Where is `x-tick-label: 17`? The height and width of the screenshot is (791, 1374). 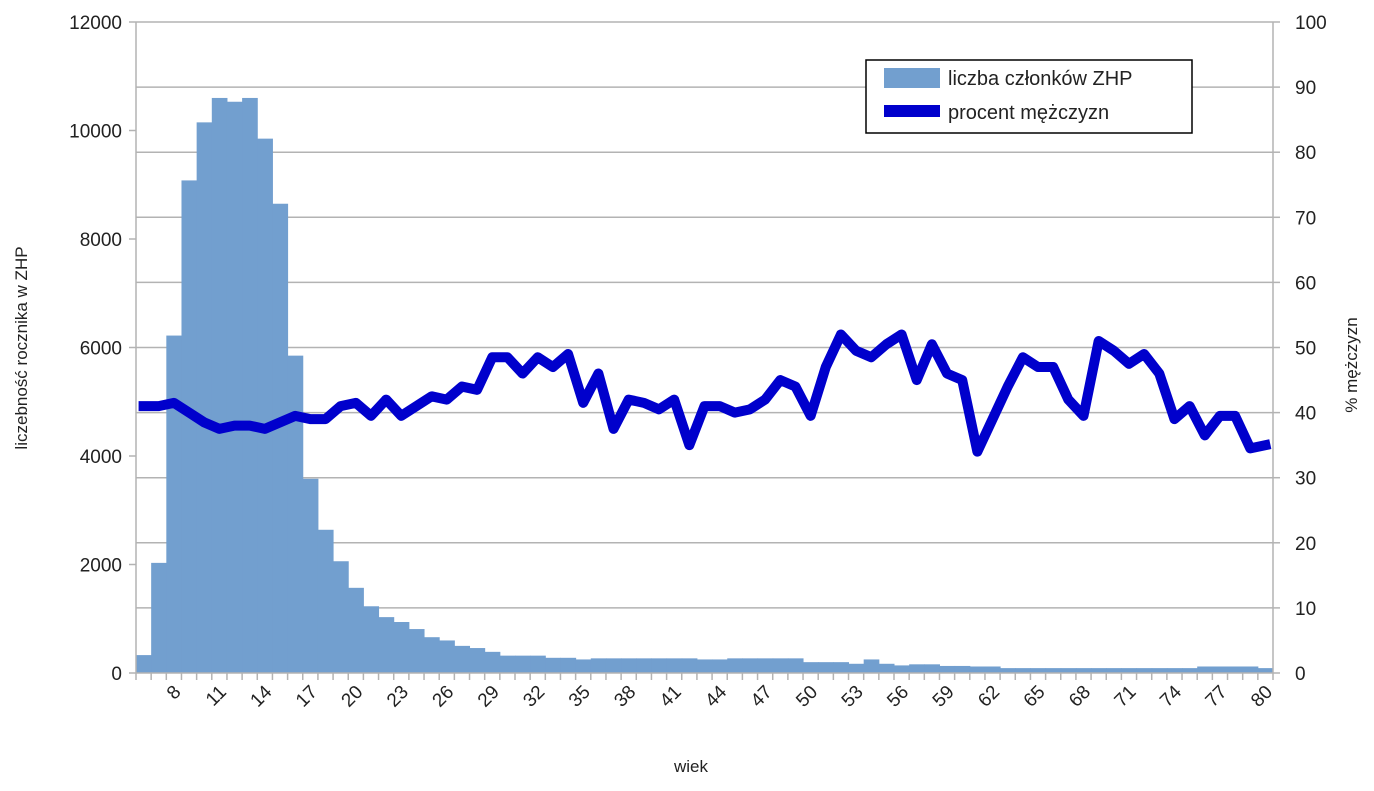
x-tick-label: 17 is located at coordinates (307, 697).